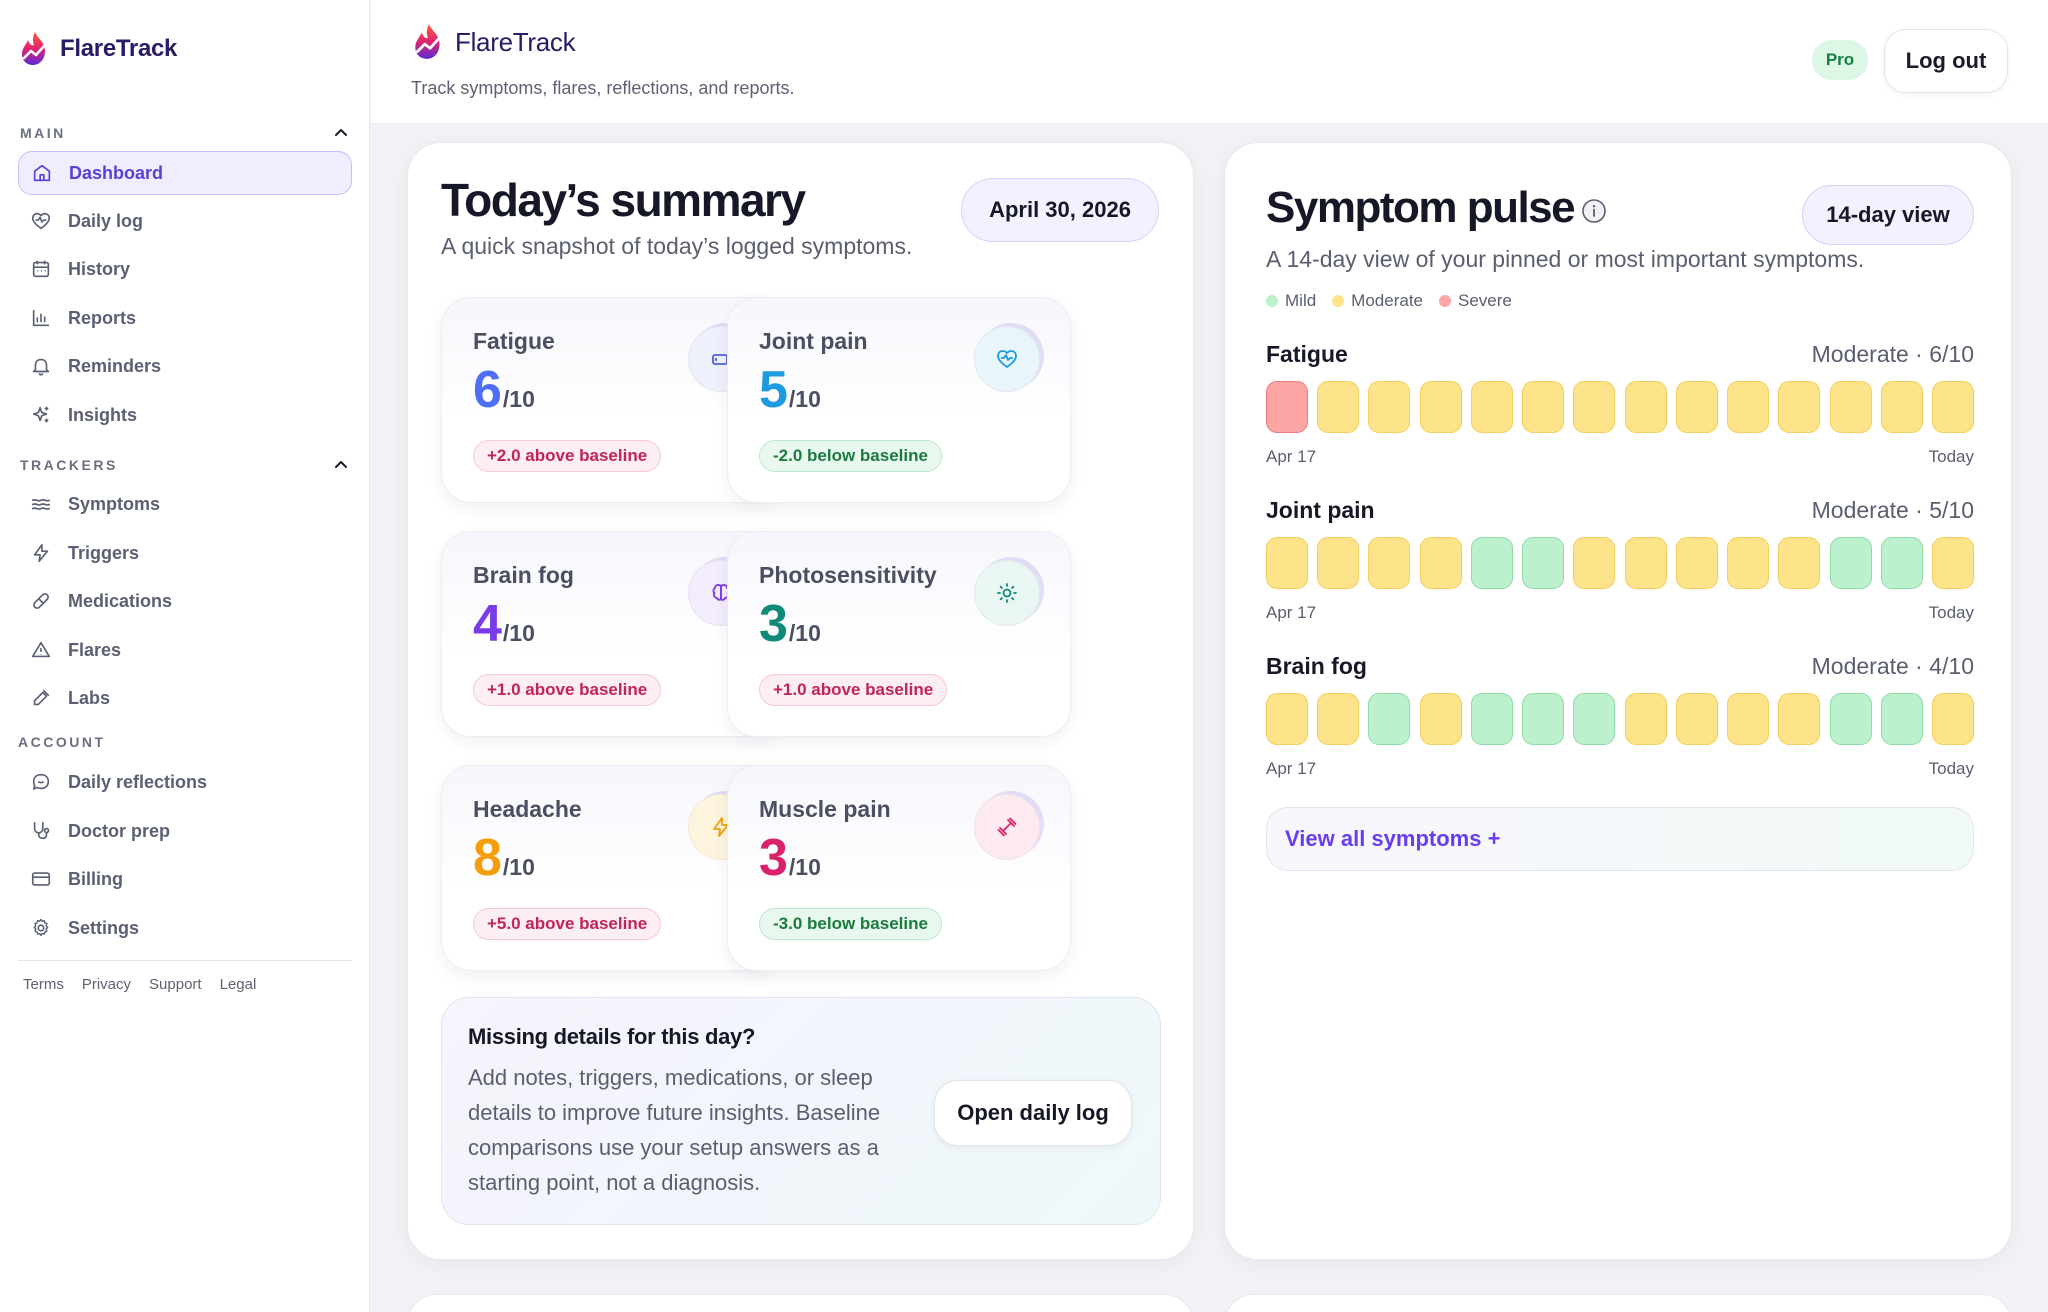  I want to click on info-icon, so click(1594, 211).